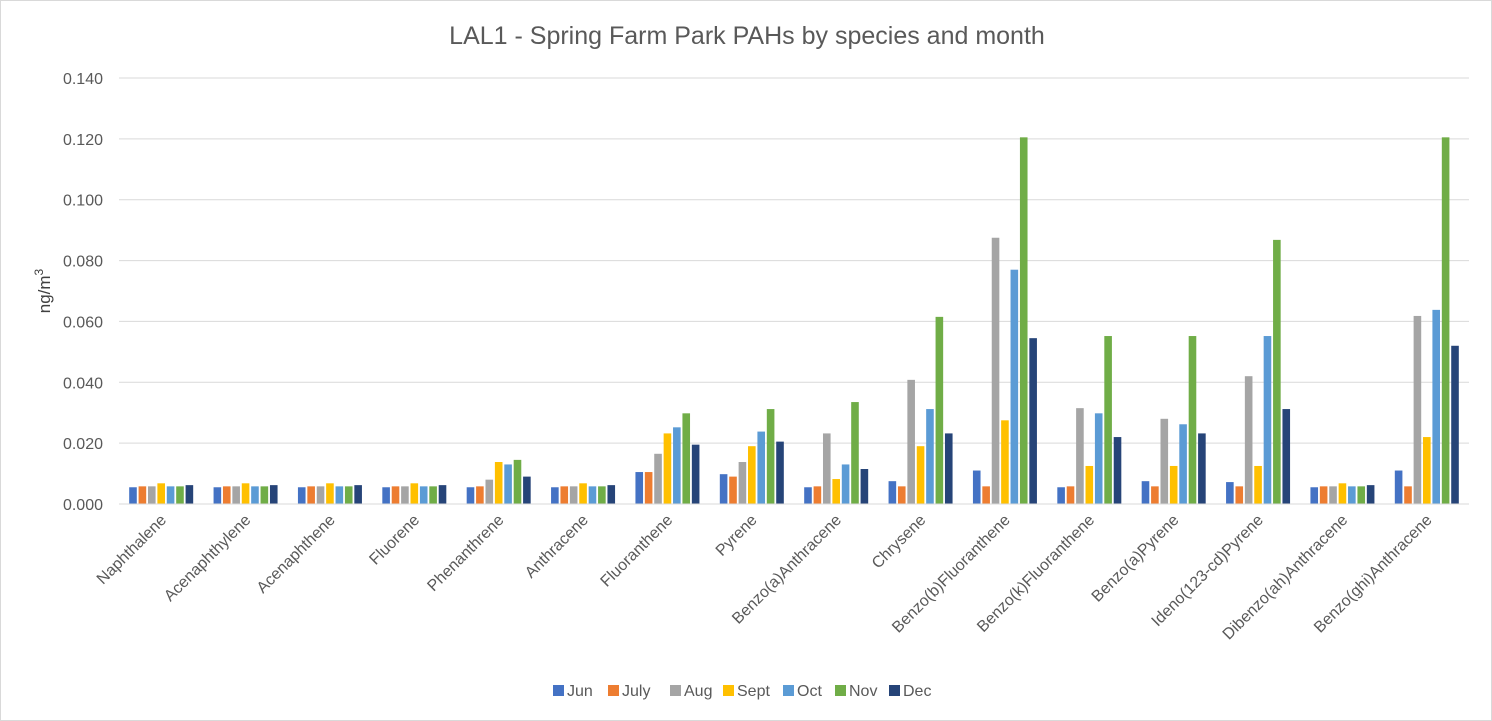 This screenshot has height=721, width=1492. I want to click on y-tick-label: 0.040, so click(83, 383).